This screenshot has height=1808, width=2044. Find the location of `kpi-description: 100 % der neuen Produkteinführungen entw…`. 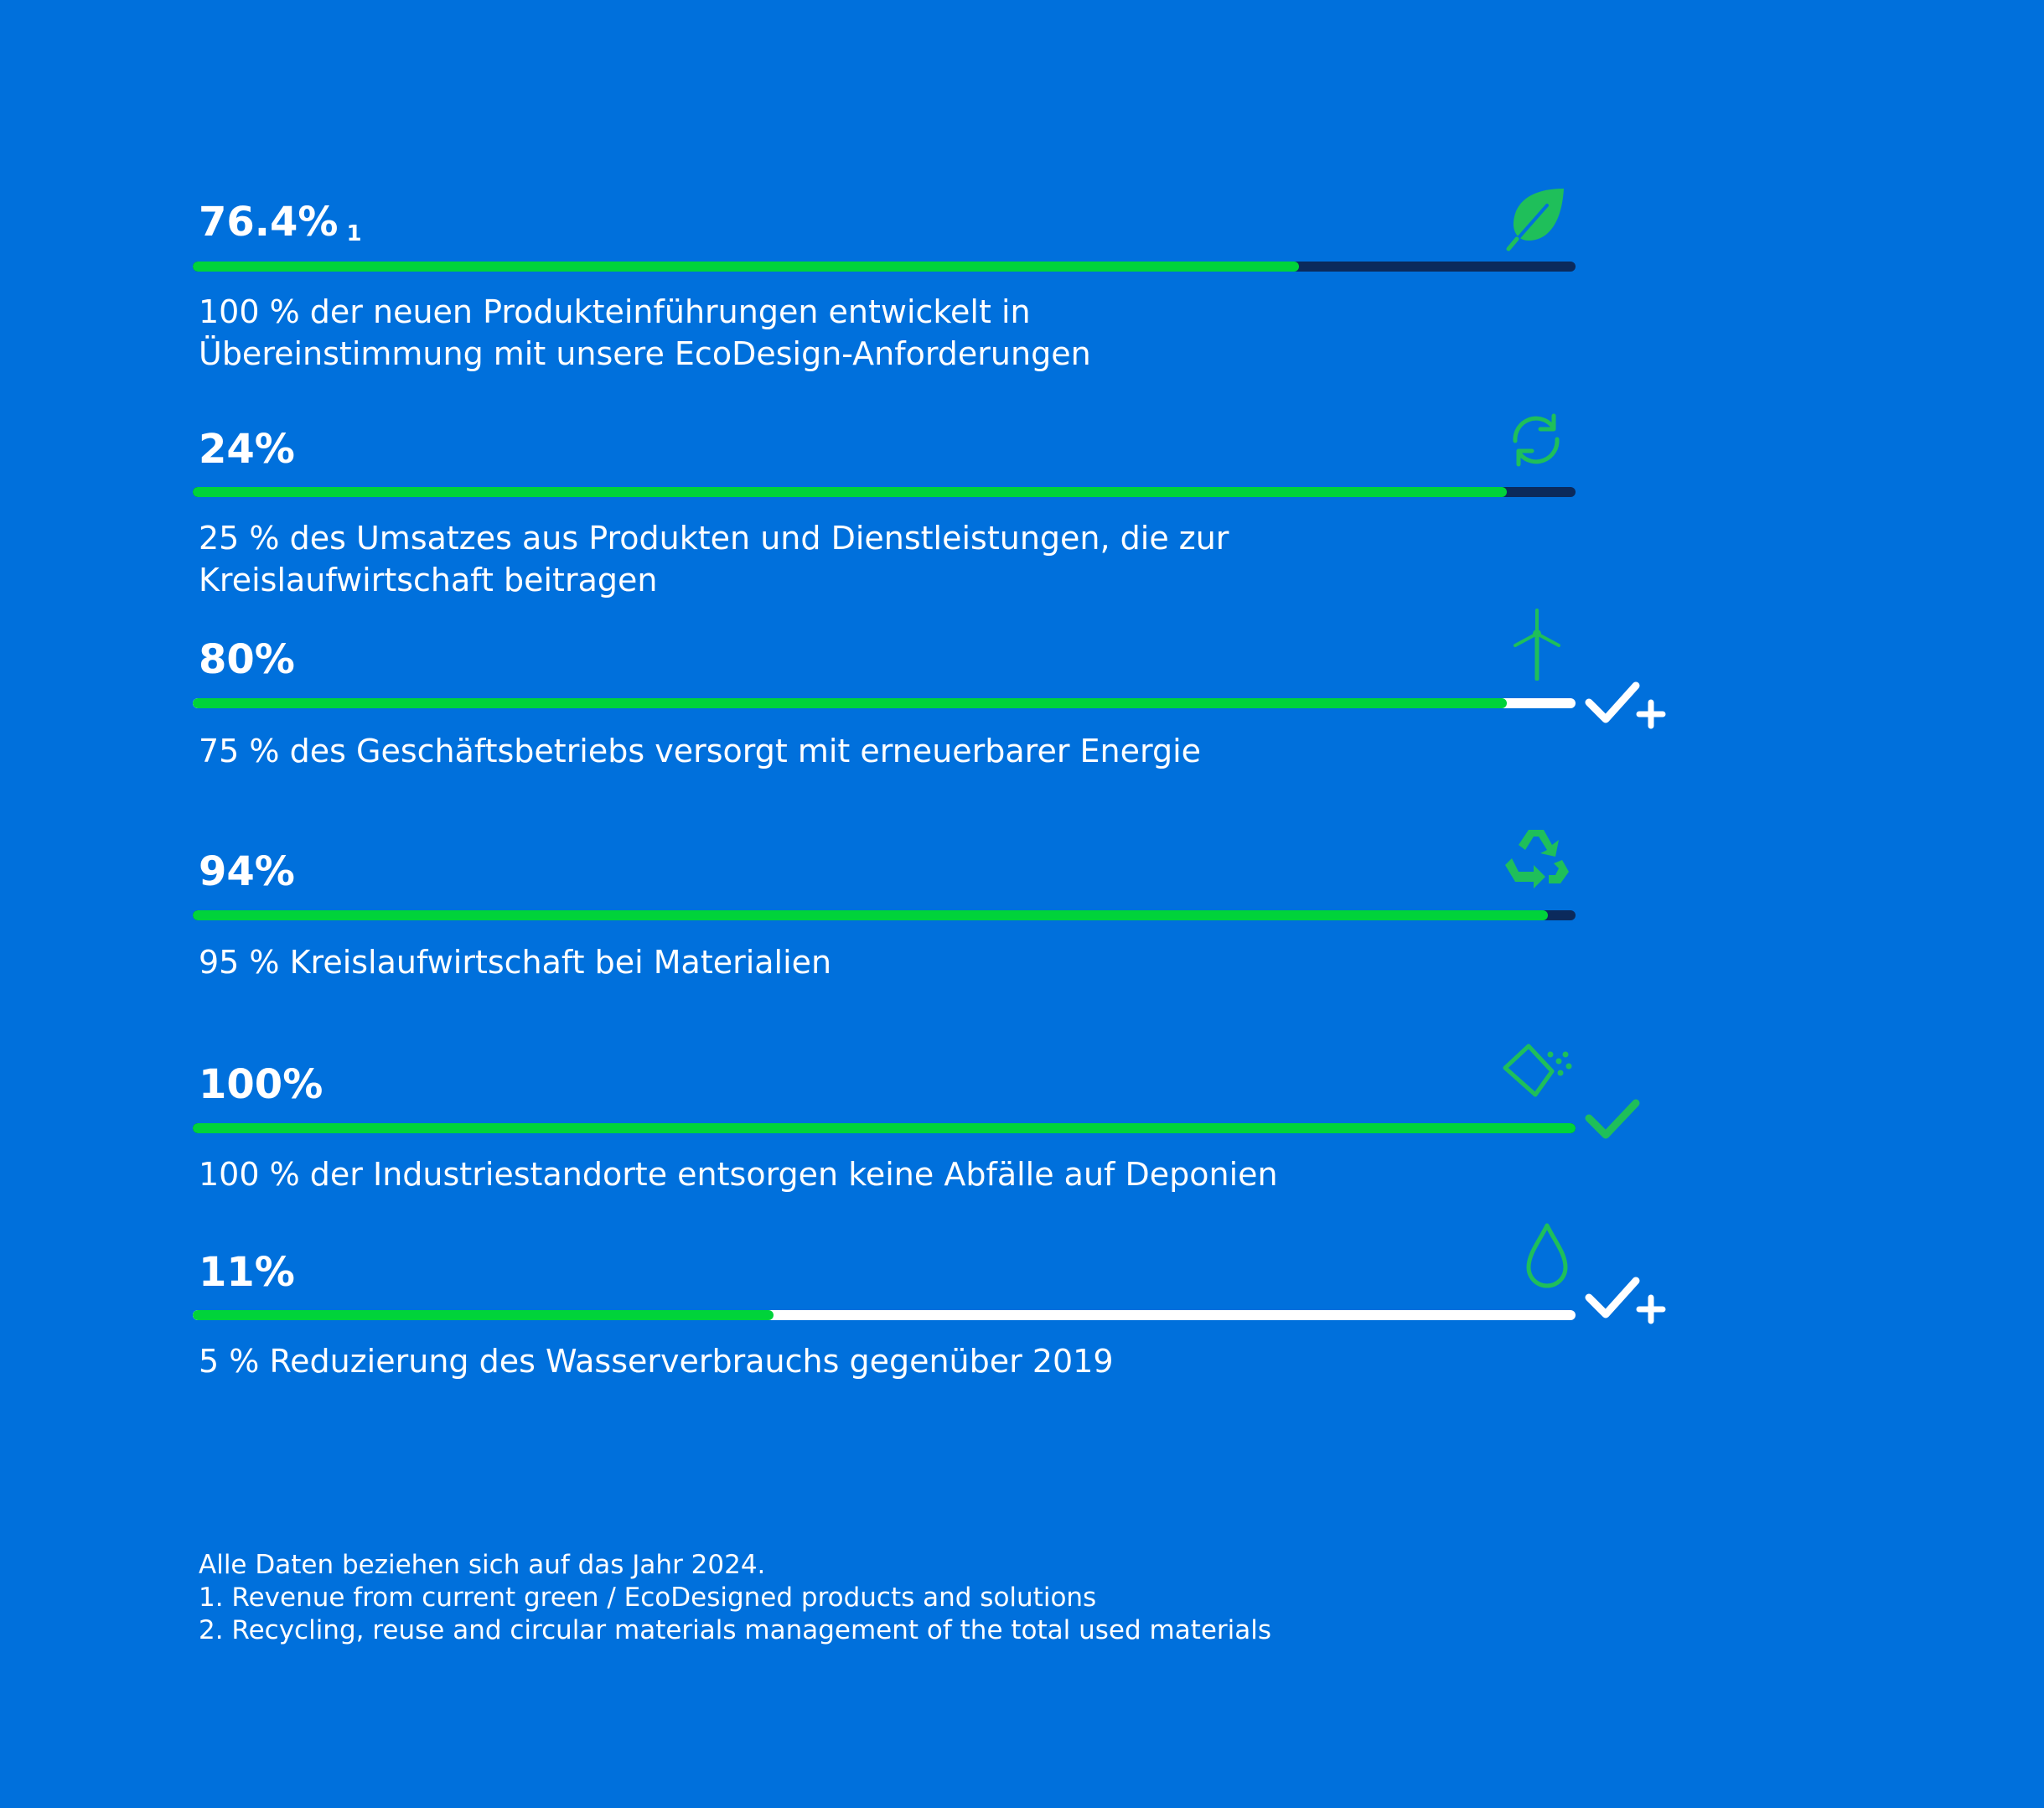

kpi-description: 100 % der neuen Produkteinführungen entw… is located at coordinates (645, 332).